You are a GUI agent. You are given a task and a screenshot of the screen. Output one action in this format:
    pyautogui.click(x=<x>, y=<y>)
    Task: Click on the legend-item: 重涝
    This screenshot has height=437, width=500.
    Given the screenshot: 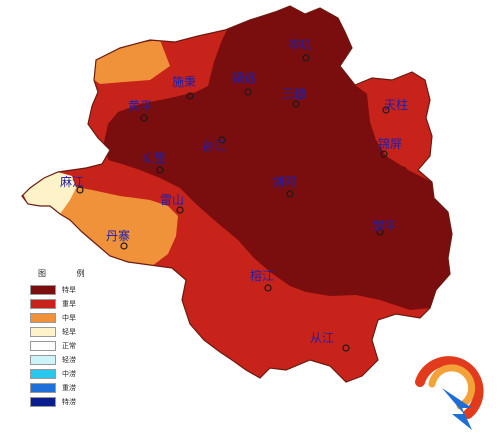 What is the action you would take?
    pyautogui.click(x=65, y=388)
    